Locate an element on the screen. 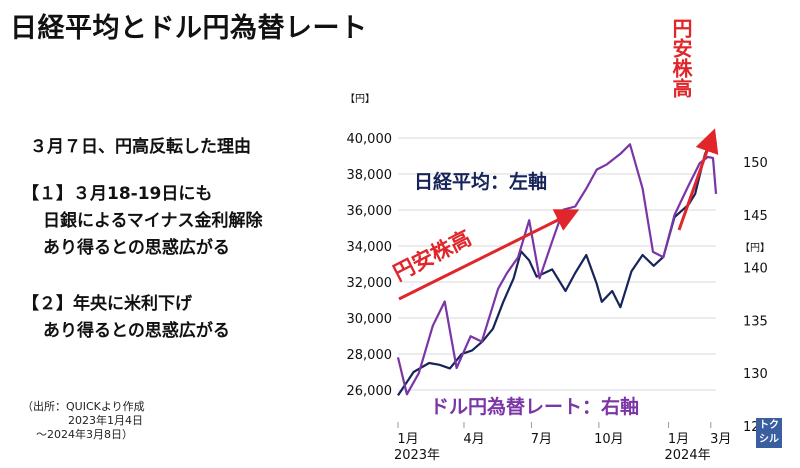 Image resolution: width=800 pixels, height=468 pixels. legend-usdjpy: ドル円為替レート：右軸 is located at coordinates (534, 406).